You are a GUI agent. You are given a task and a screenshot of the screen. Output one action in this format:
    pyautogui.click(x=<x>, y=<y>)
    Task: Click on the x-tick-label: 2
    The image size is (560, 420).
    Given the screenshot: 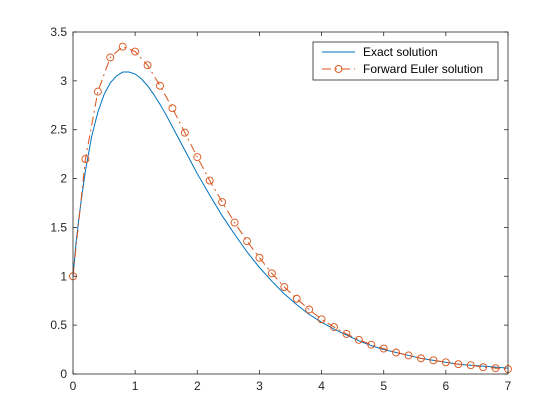 What is the action you would take?
    pyautogui.click(x=197, y=386)
    